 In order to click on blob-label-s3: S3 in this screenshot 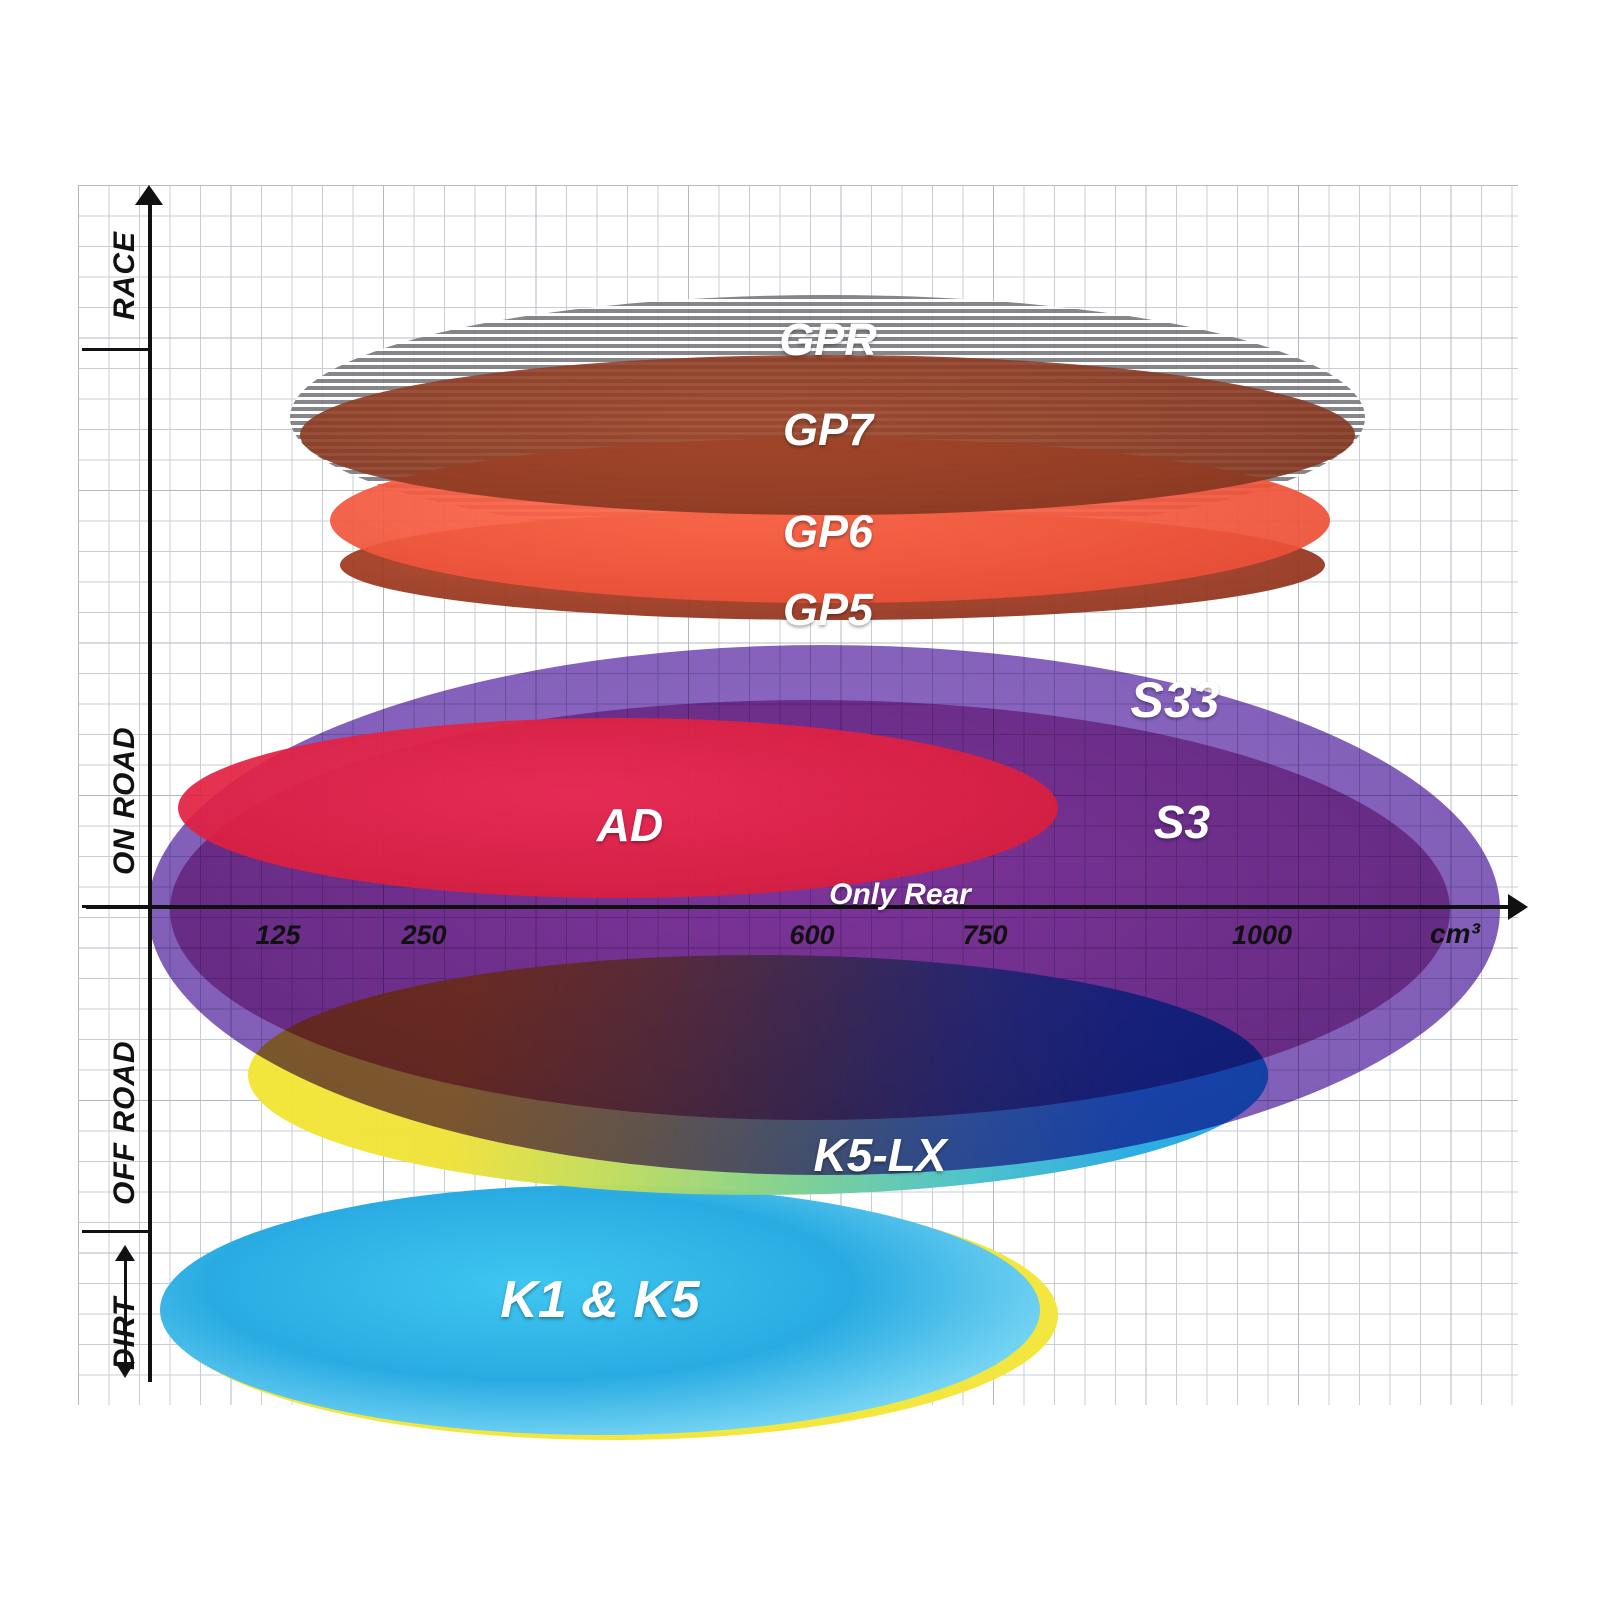, I will do `click(1182, 822)`.